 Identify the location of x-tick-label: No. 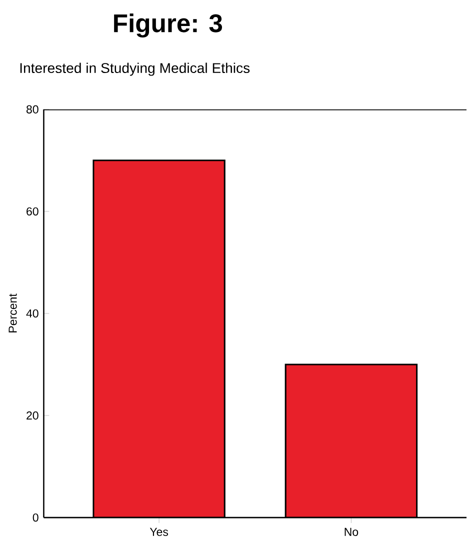
(351, 532).